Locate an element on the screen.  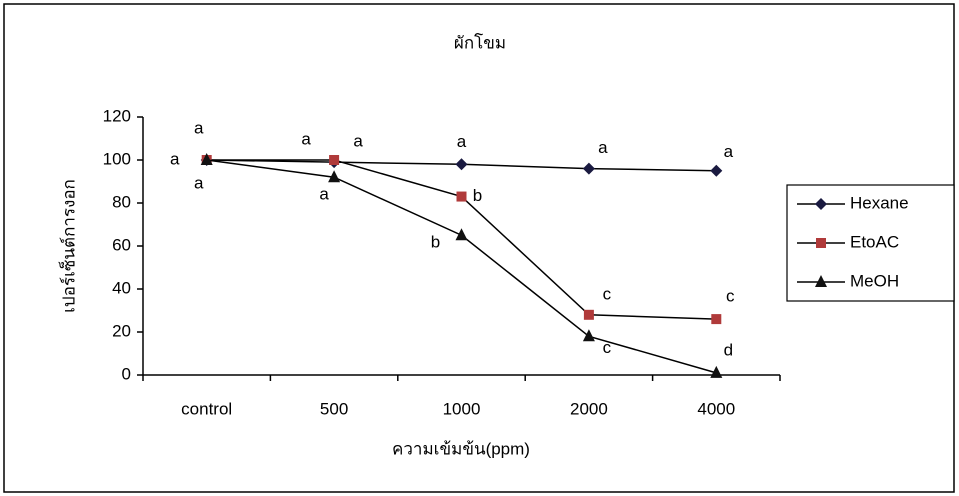
x-tick-label: 1000 is located at coordinates (462, 408).